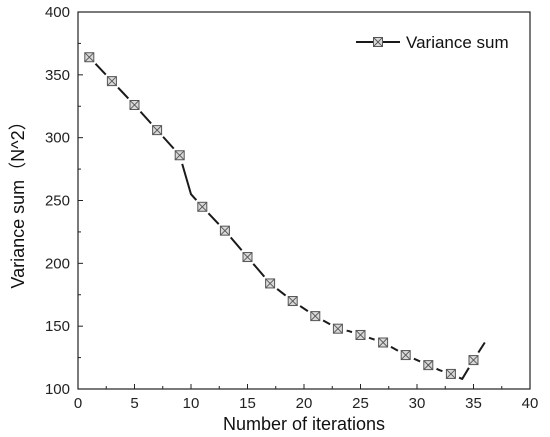  I want to click on y-tick-label: 350, so click(57, 75).